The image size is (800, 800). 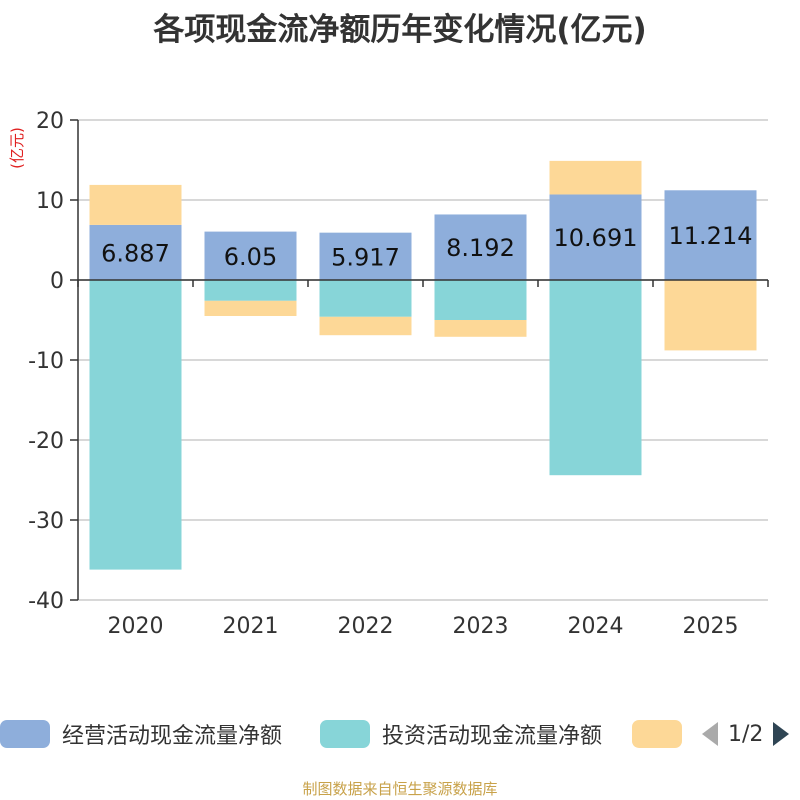 I want to click on y-tick-label: 0, so click(x=57, y=281).